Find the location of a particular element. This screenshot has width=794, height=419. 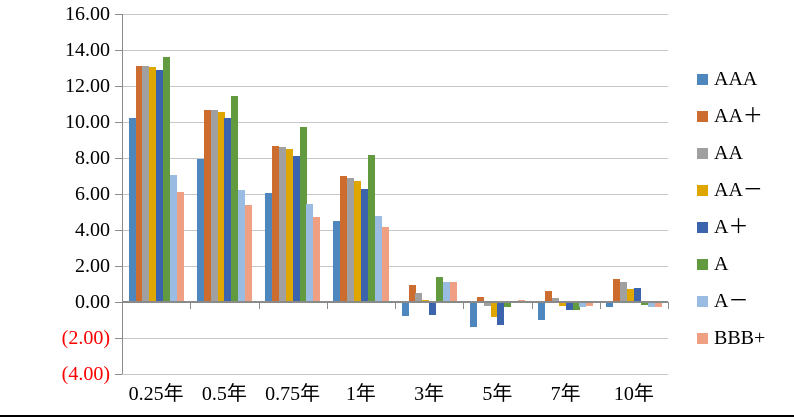

gridline-6.00 is located at coordinates (395, 194).